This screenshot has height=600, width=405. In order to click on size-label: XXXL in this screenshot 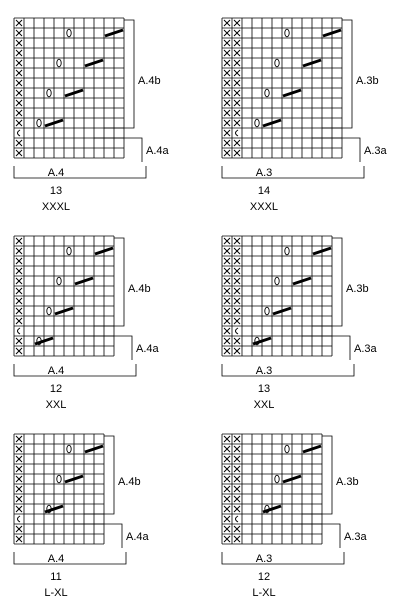, I will do `click(56, 207)`.